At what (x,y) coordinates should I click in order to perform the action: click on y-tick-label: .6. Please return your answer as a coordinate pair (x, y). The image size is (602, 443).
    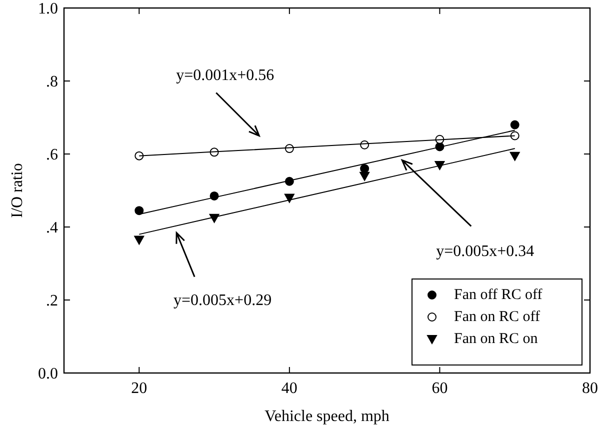
    Looking at the image, I should click on (52, 155).